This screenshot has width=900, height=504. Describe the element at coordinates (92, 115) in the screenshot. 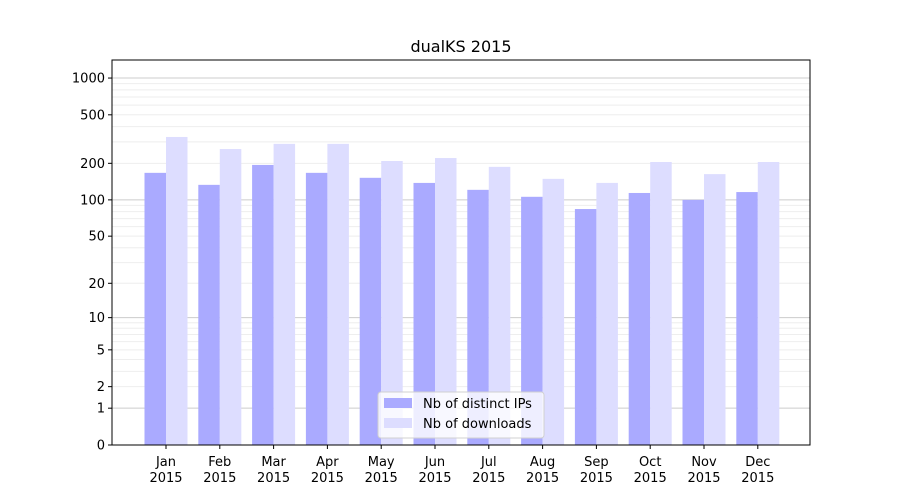

I see `y-tick-label: 500` at that location.